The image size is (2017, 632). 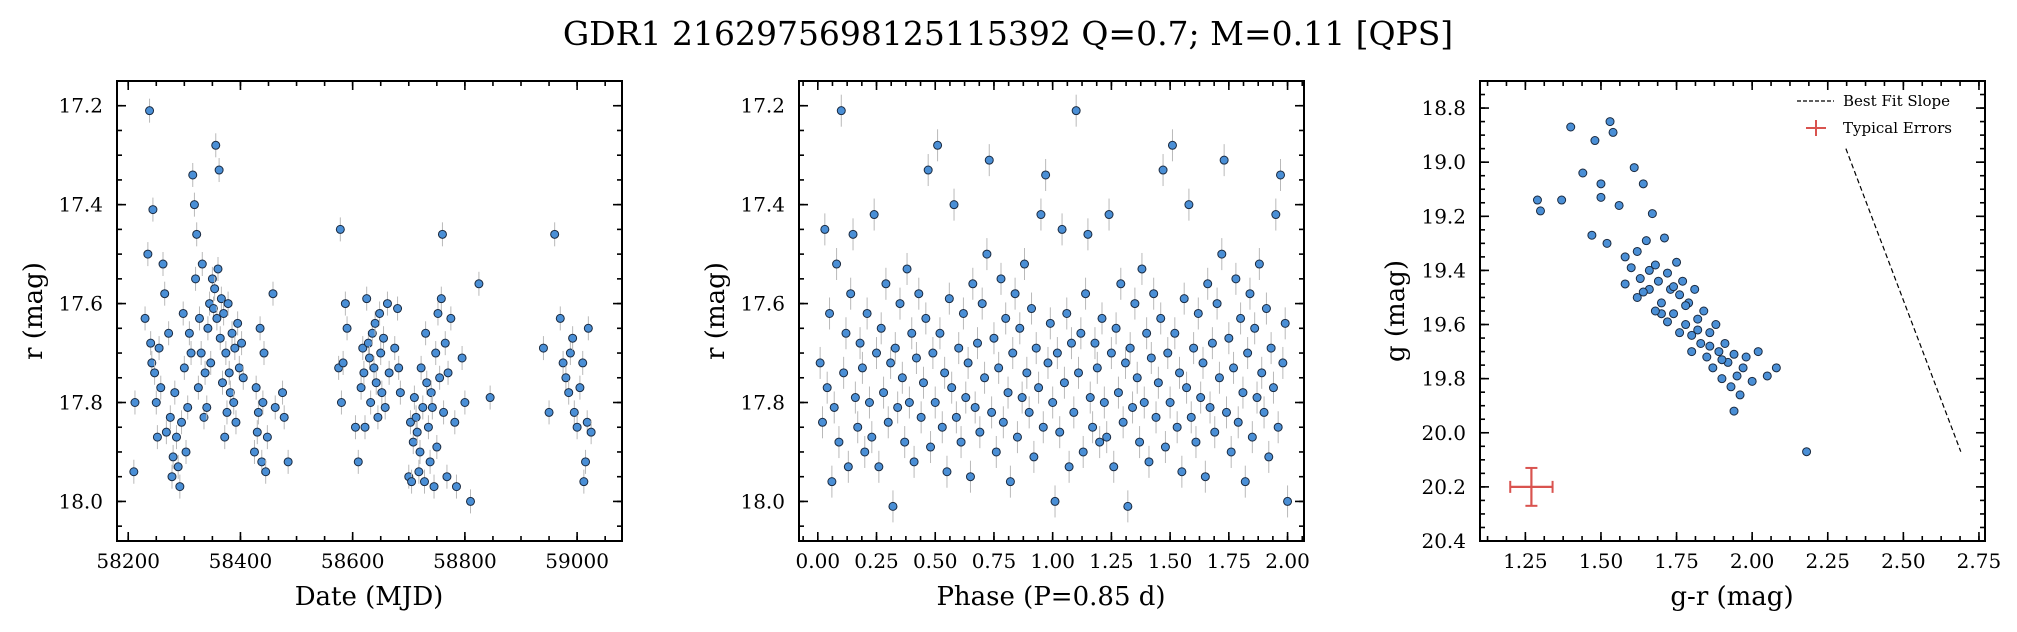 I want to click on phase-y-tick-label: 17.8, so click(x=762, y=403).